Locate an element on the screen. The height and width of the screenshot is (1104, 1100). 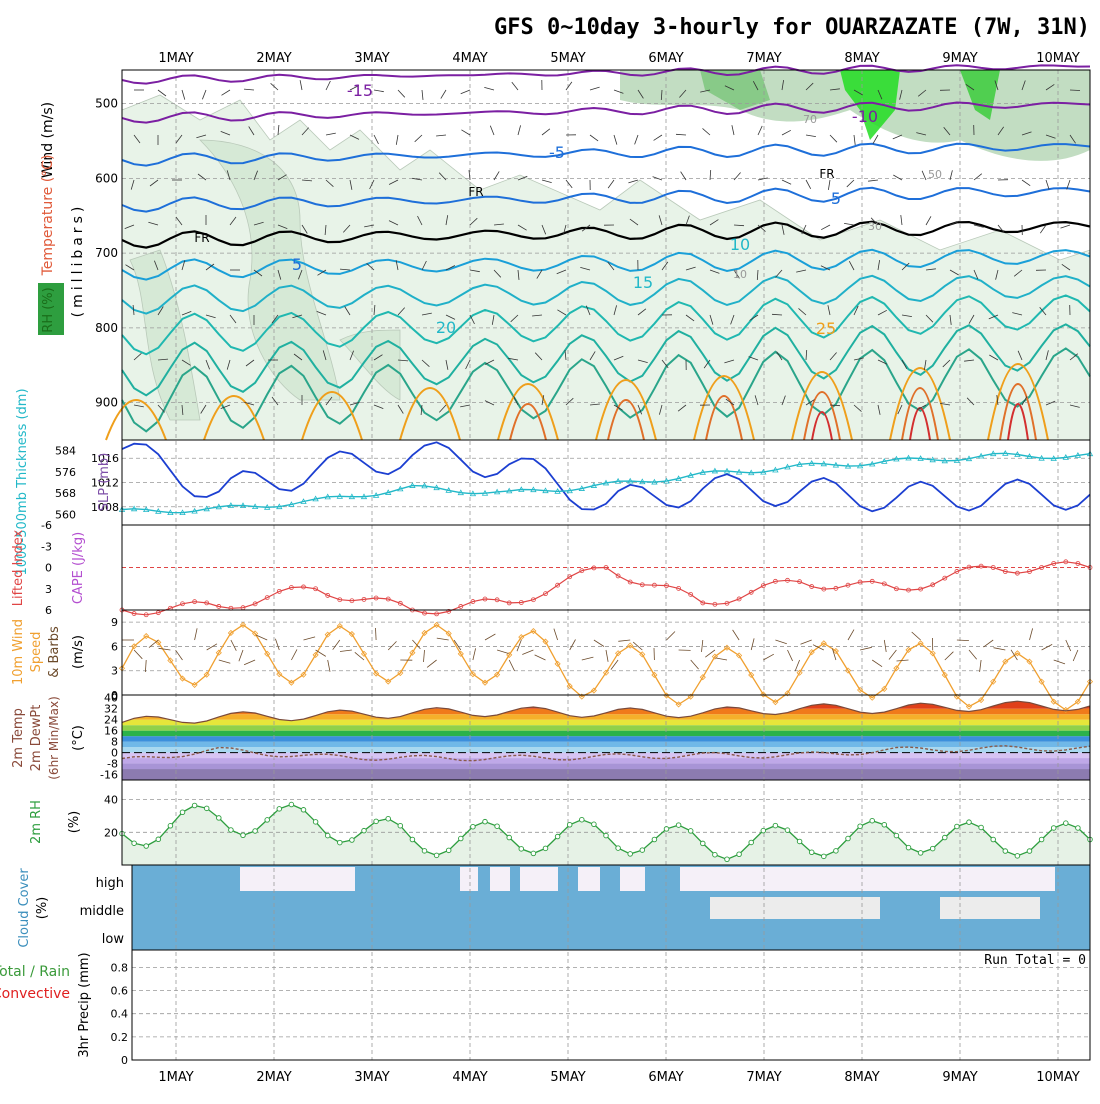
wind-speed-line is located at coordinates (606, 667).